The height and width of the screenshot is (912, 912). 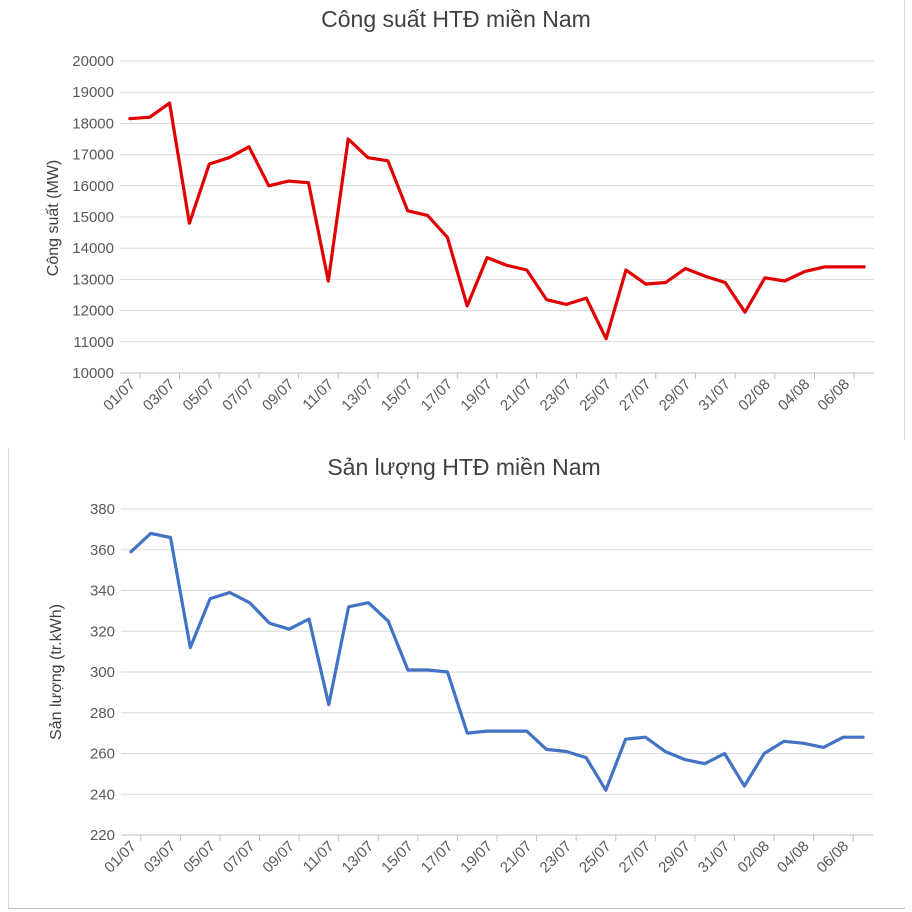 What do you see at coordinates (595, 857) in the screenshot?
I see `x-tick-label: 25/07` at bounding box center [595, 857].